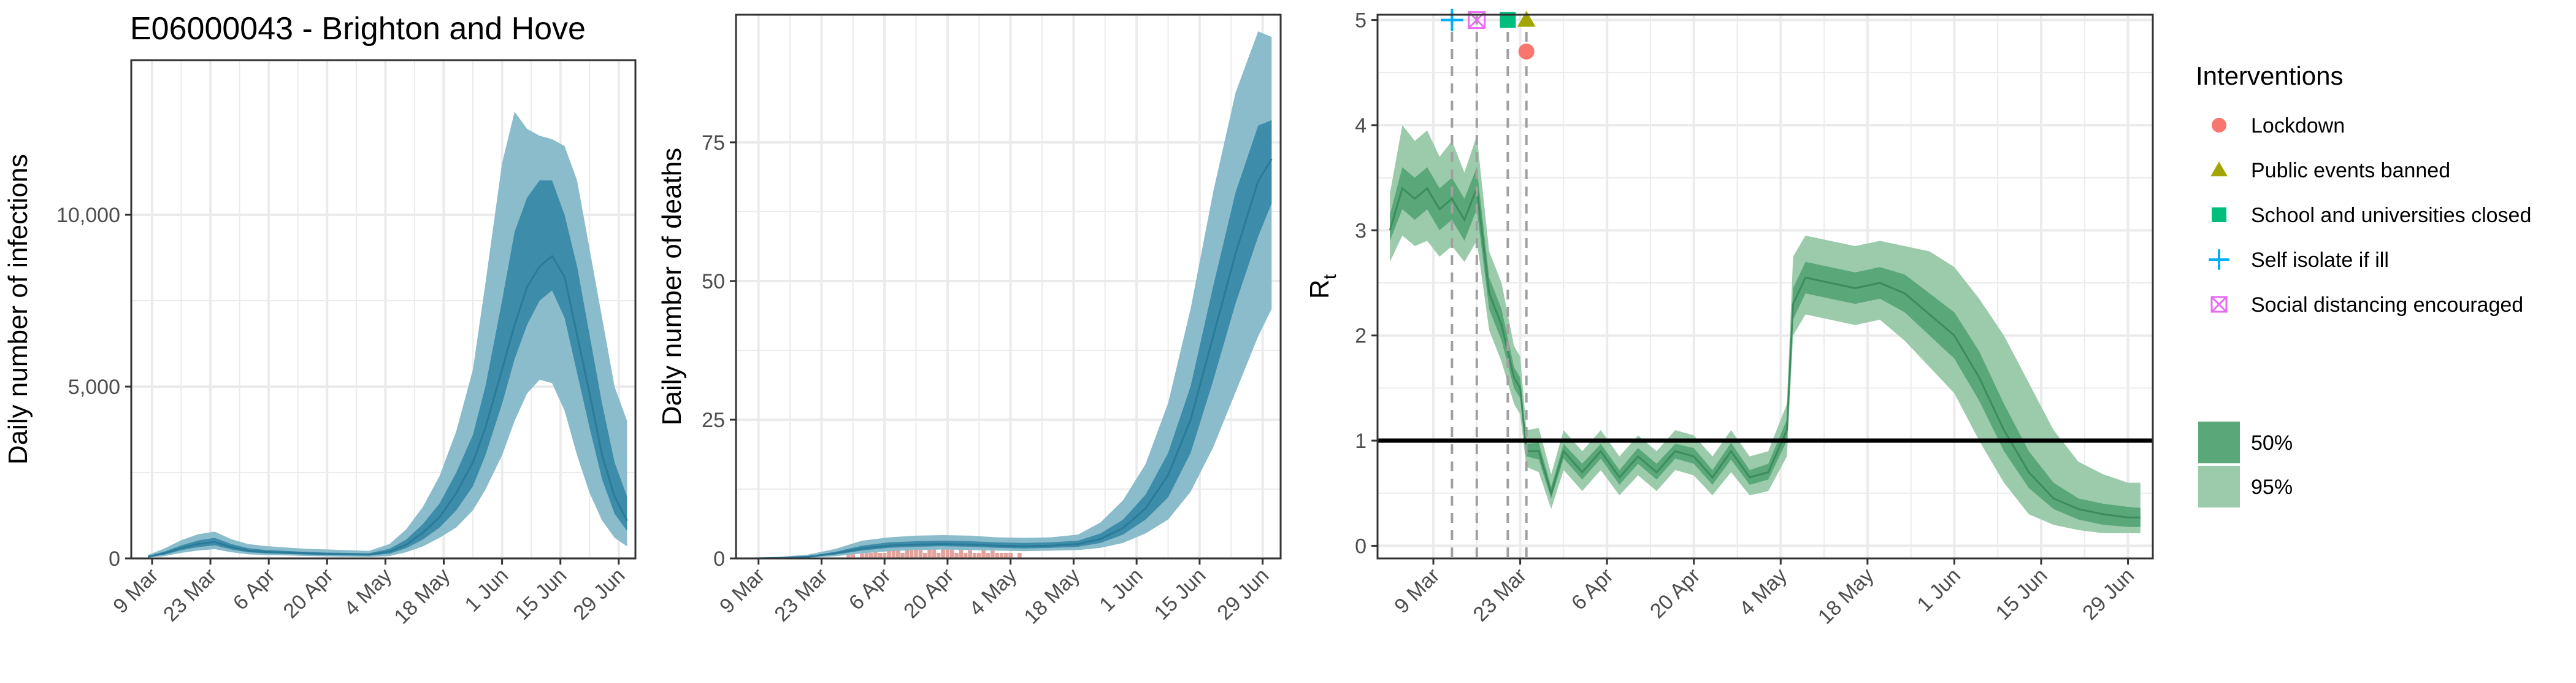 The image size is (2576, 683). Describe the element at coordinates (18, 309) in the screenshot. I see `y-axis-title: Daily number of infections` at that location.